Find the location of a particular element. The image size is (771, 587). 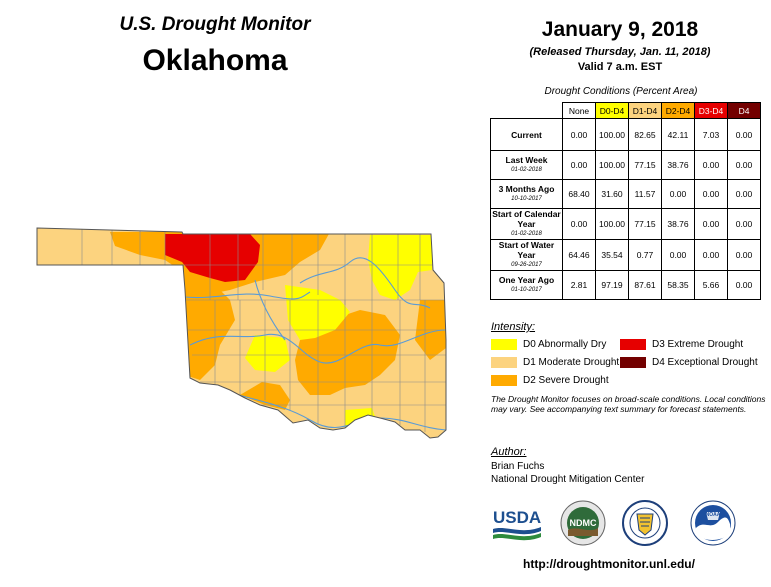

row-label-date: 09-26-2017 is located at coordinates (526, 265).